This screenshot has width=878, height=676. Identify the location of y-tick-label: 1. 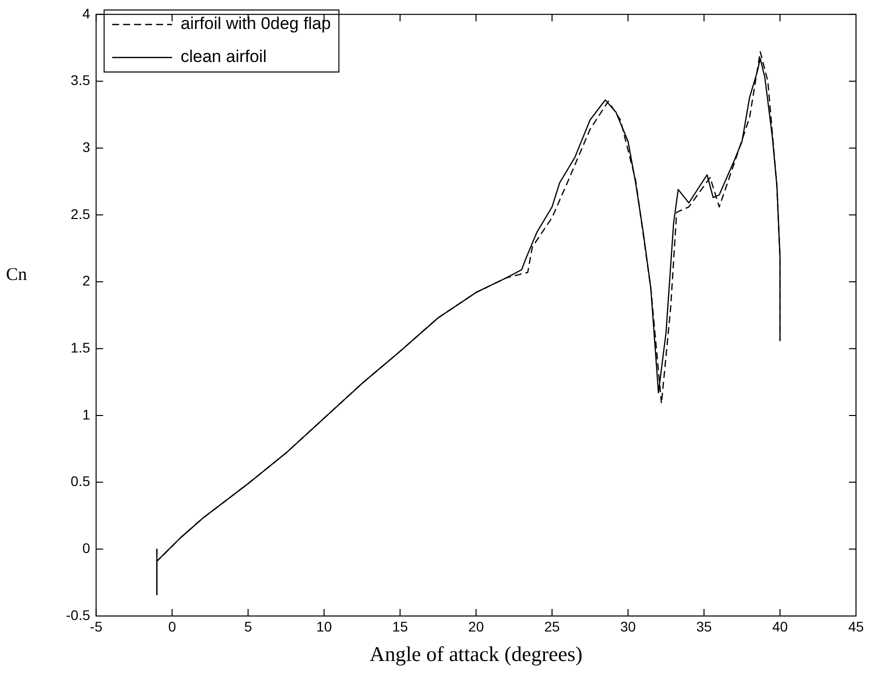
(86, 414).